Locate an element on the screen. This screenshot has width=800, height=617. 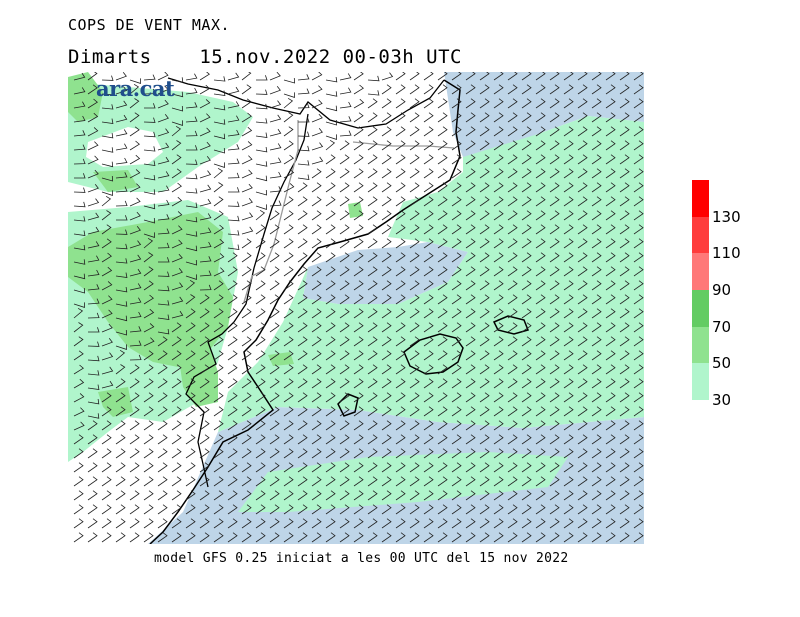
map-title: COPS DE VENT MAX. is located at coordinates (149, 25).